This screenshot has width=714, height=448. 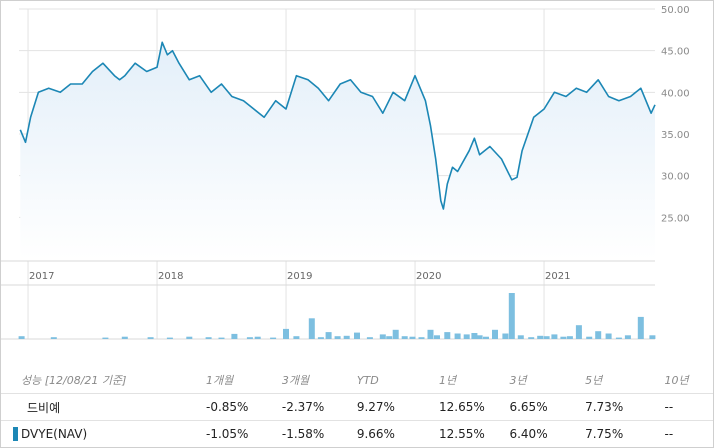 I want to click on row-label-nav: DVYE(NAV), so click(x=54, y=433).